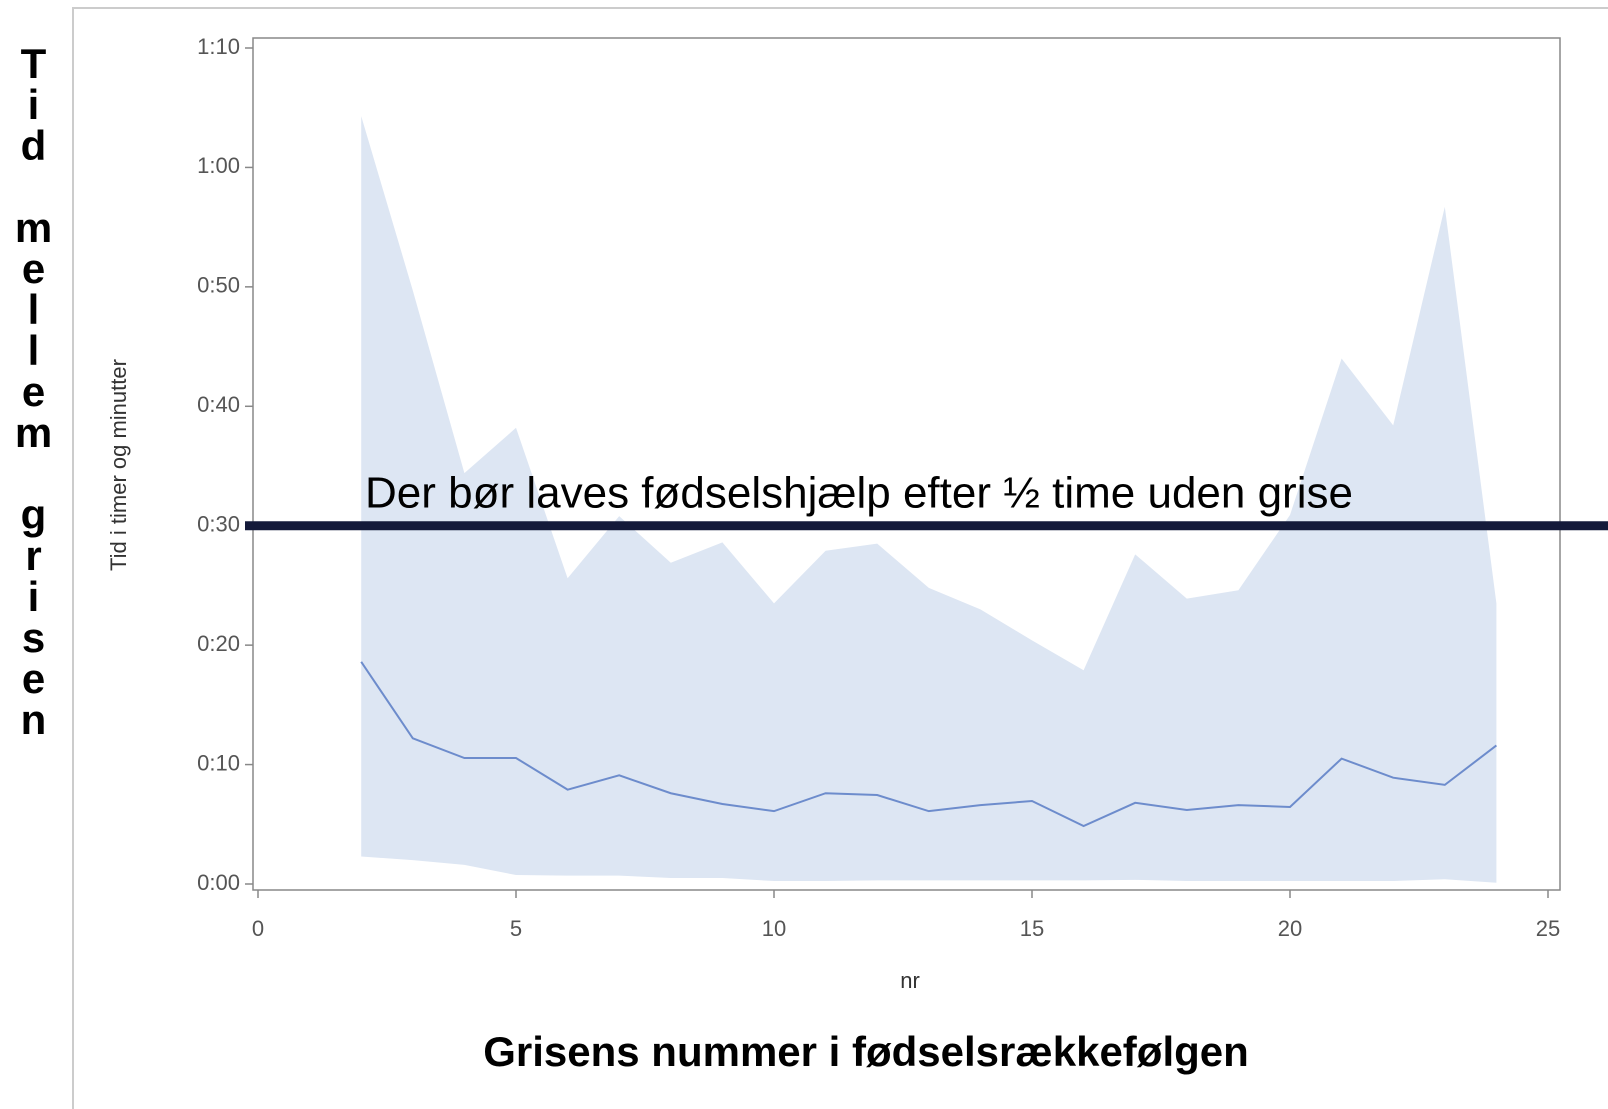 The image size is (1608, 1109). What do you see at coordinates (218, 882) in the screenshot?
I see `y-tick-label: 0:00` at bounding box center [218, 882].